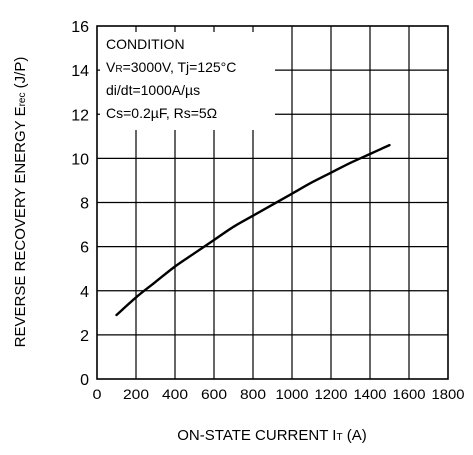 Image resolution: width=473 pixels, height=455 pixels. Describe the element at coordinates (271, 435) in the screenshot. I see `x-axis-title: ON-STATE CURRENT IT (A)` at that location.